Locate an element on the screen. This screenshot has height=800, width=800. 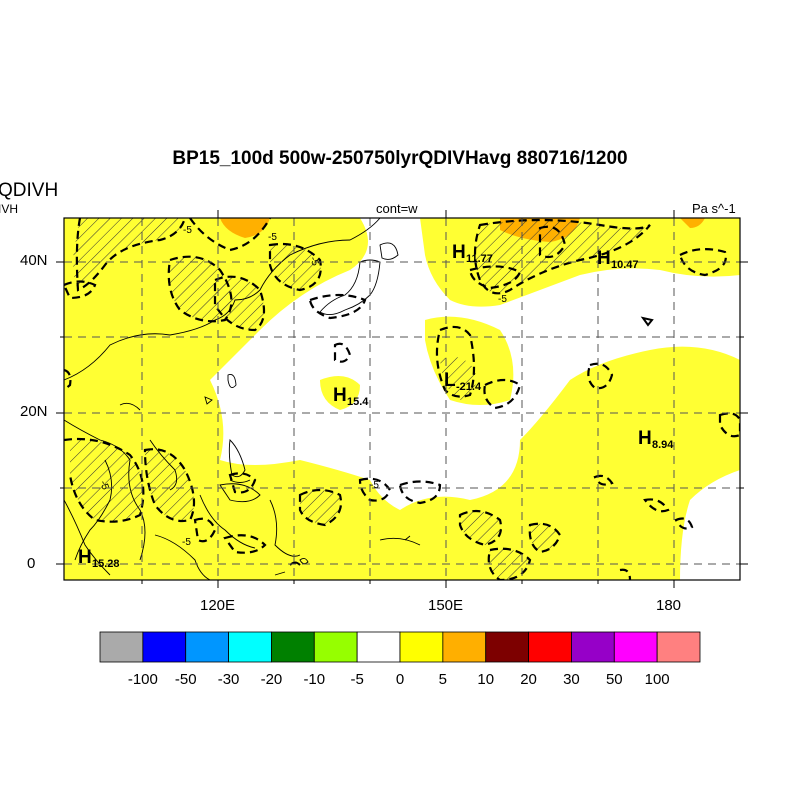
colorbar-label: 0 is located at coordinates (400, 679).